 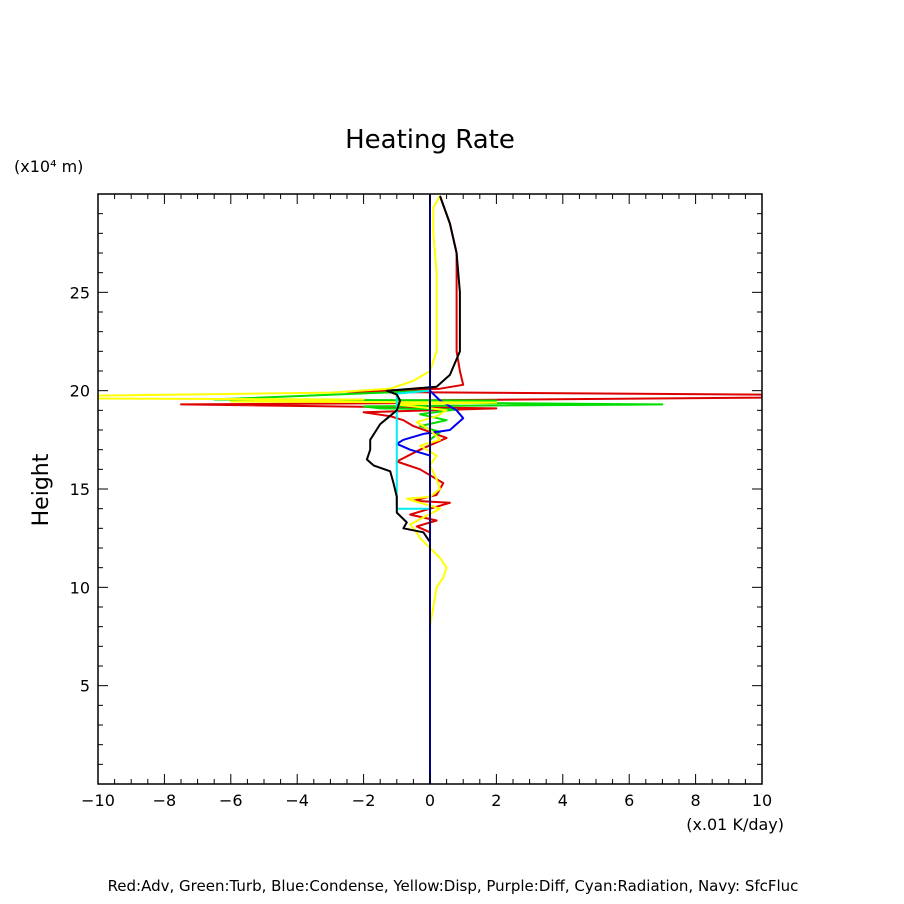 What do you see at coordinates (48, 166) in the screenshot?
I see `y-unit-label: (x10⁴ m)` at bounding box center [48, 166].